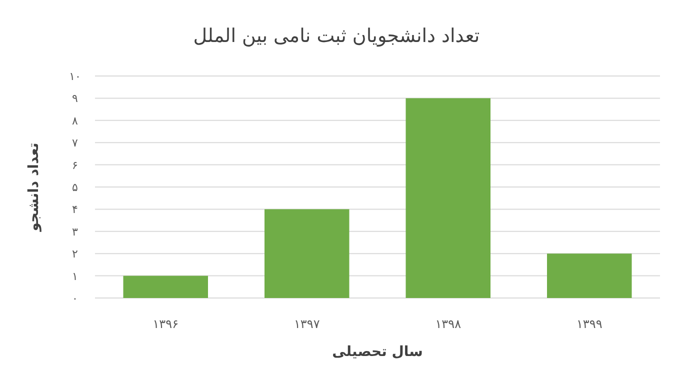  What do you see at coordinates (75, 187) in the screenshot?
I see `y-tick-label: ۵` at bounding box center [75, 187].